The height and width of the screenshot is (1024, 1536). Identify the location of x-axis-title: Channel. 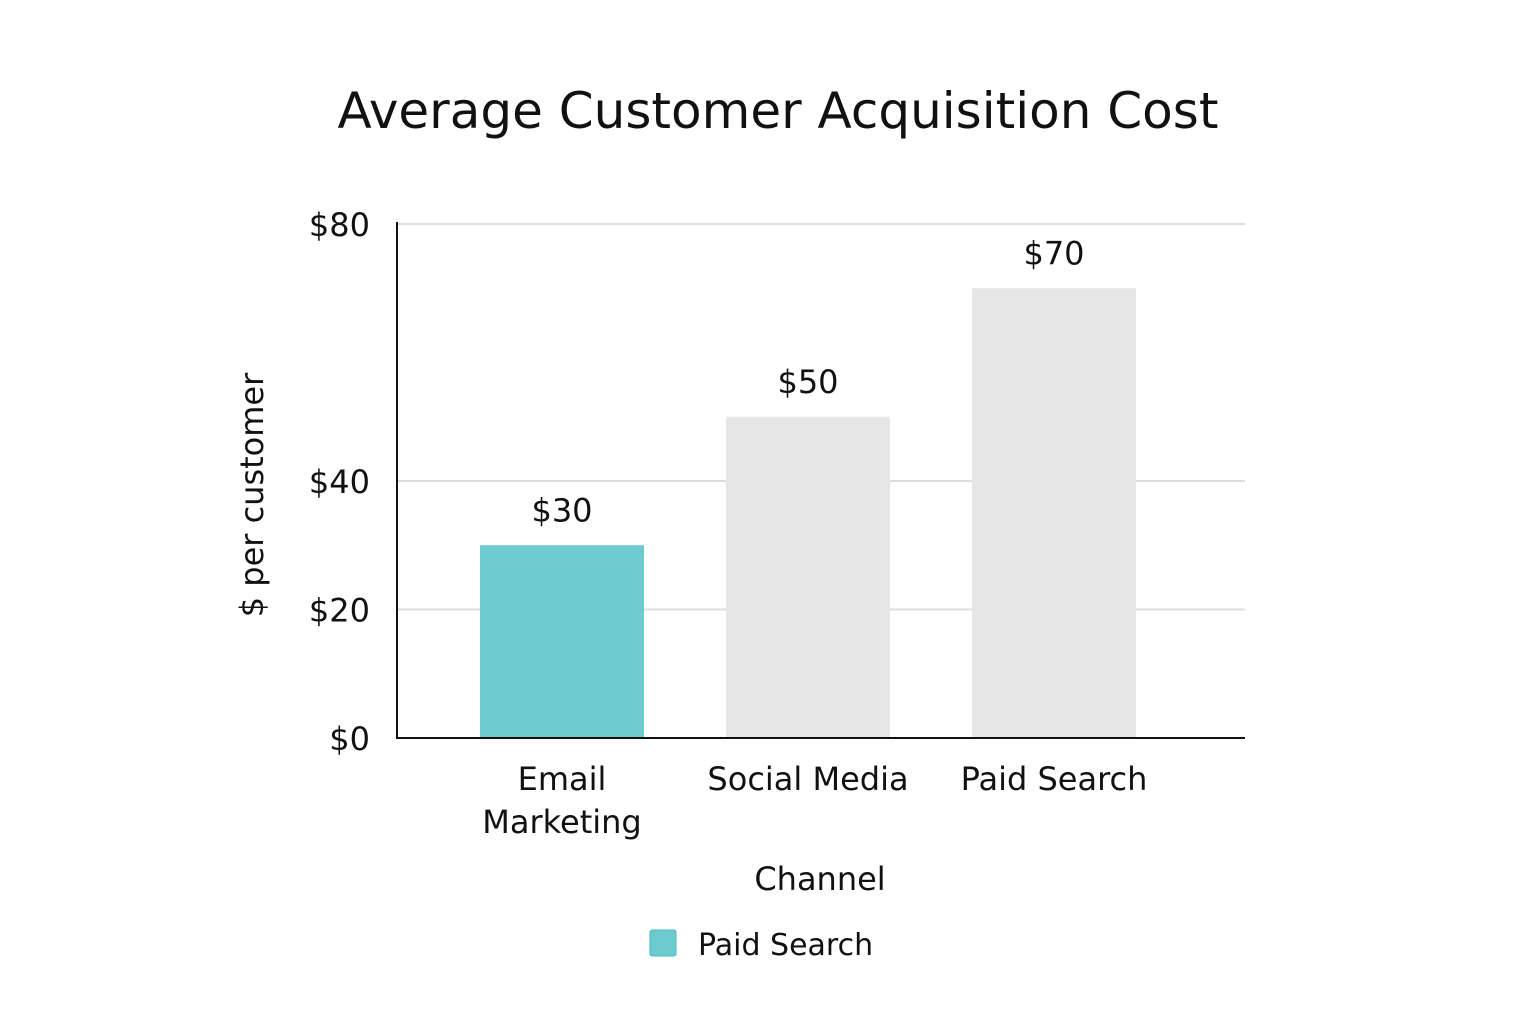
(819, 879).